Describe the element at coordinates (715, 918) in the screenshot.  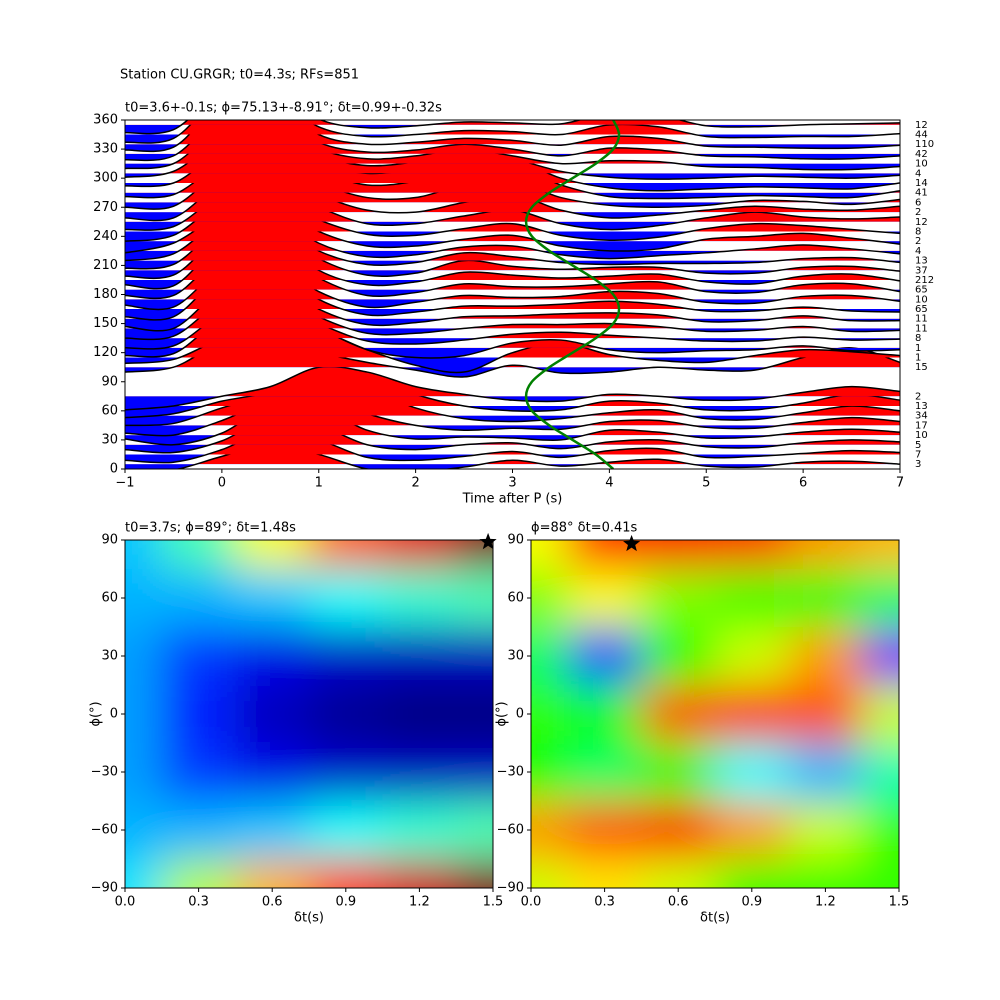
I see `x-axis-label: δt(s)` at that location.